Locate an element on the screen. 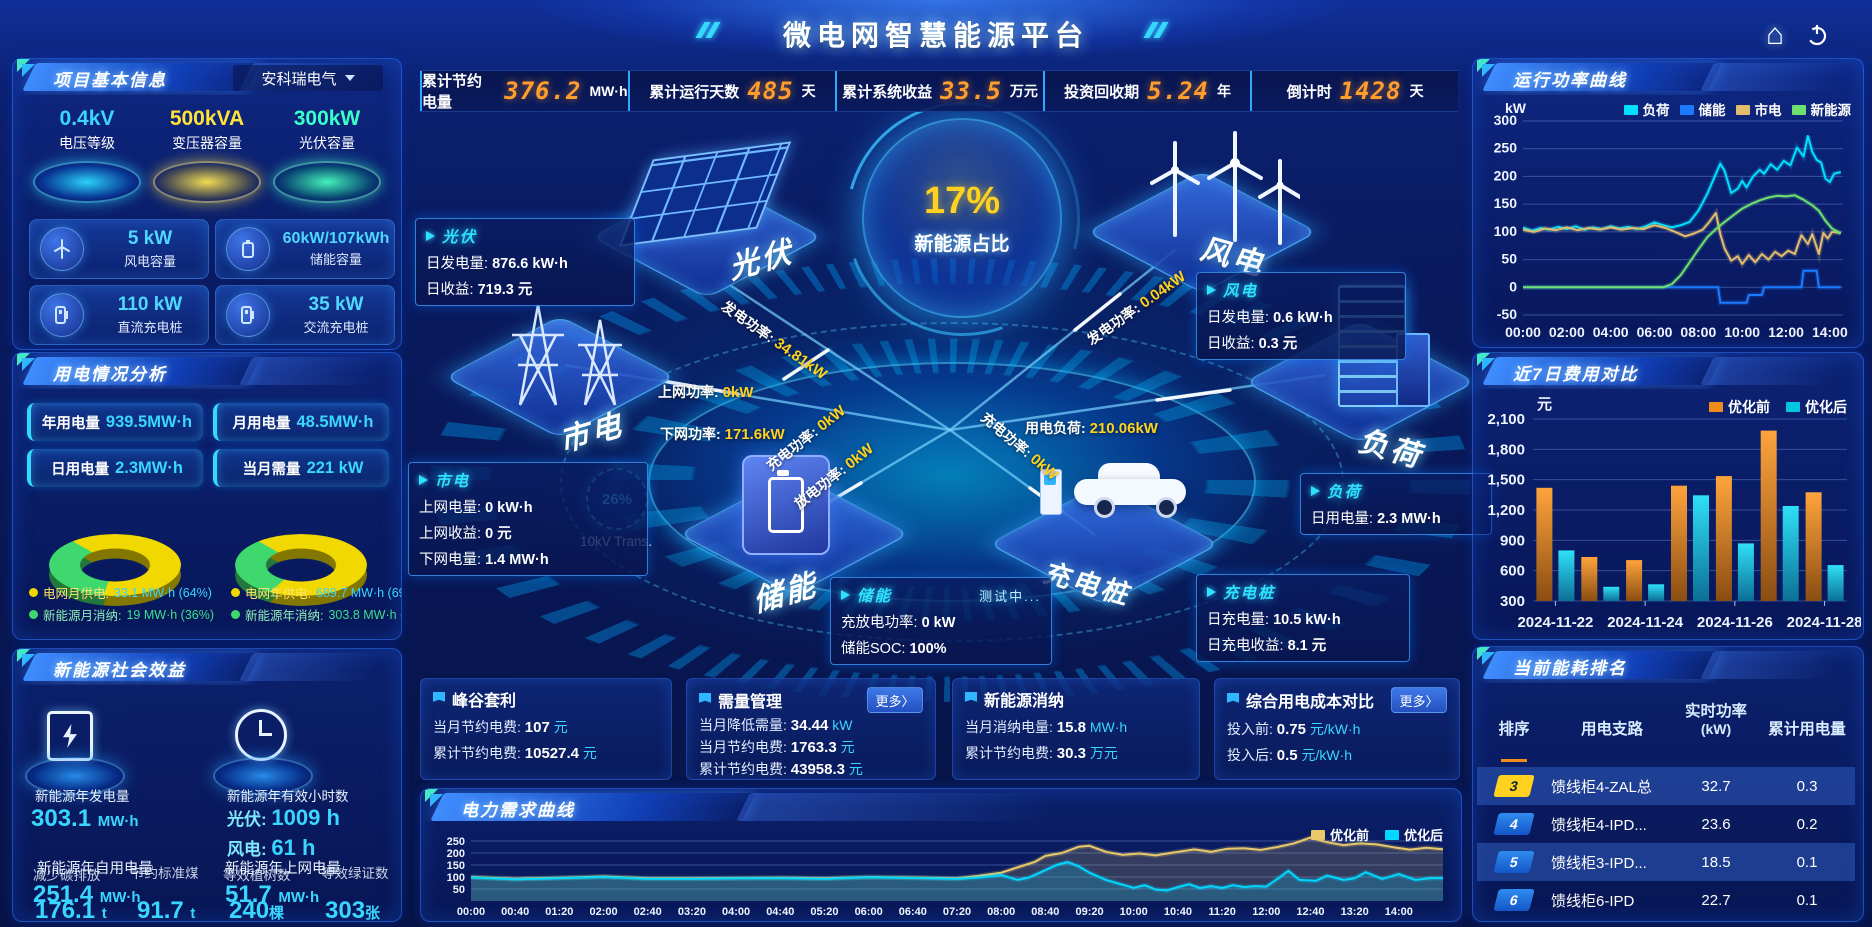 The width and height of the screenshot is (1872, 927). ranking-row: 5 馈线柜3-IPD... 18.5 0.1 is located at coordinates (1666, 862).